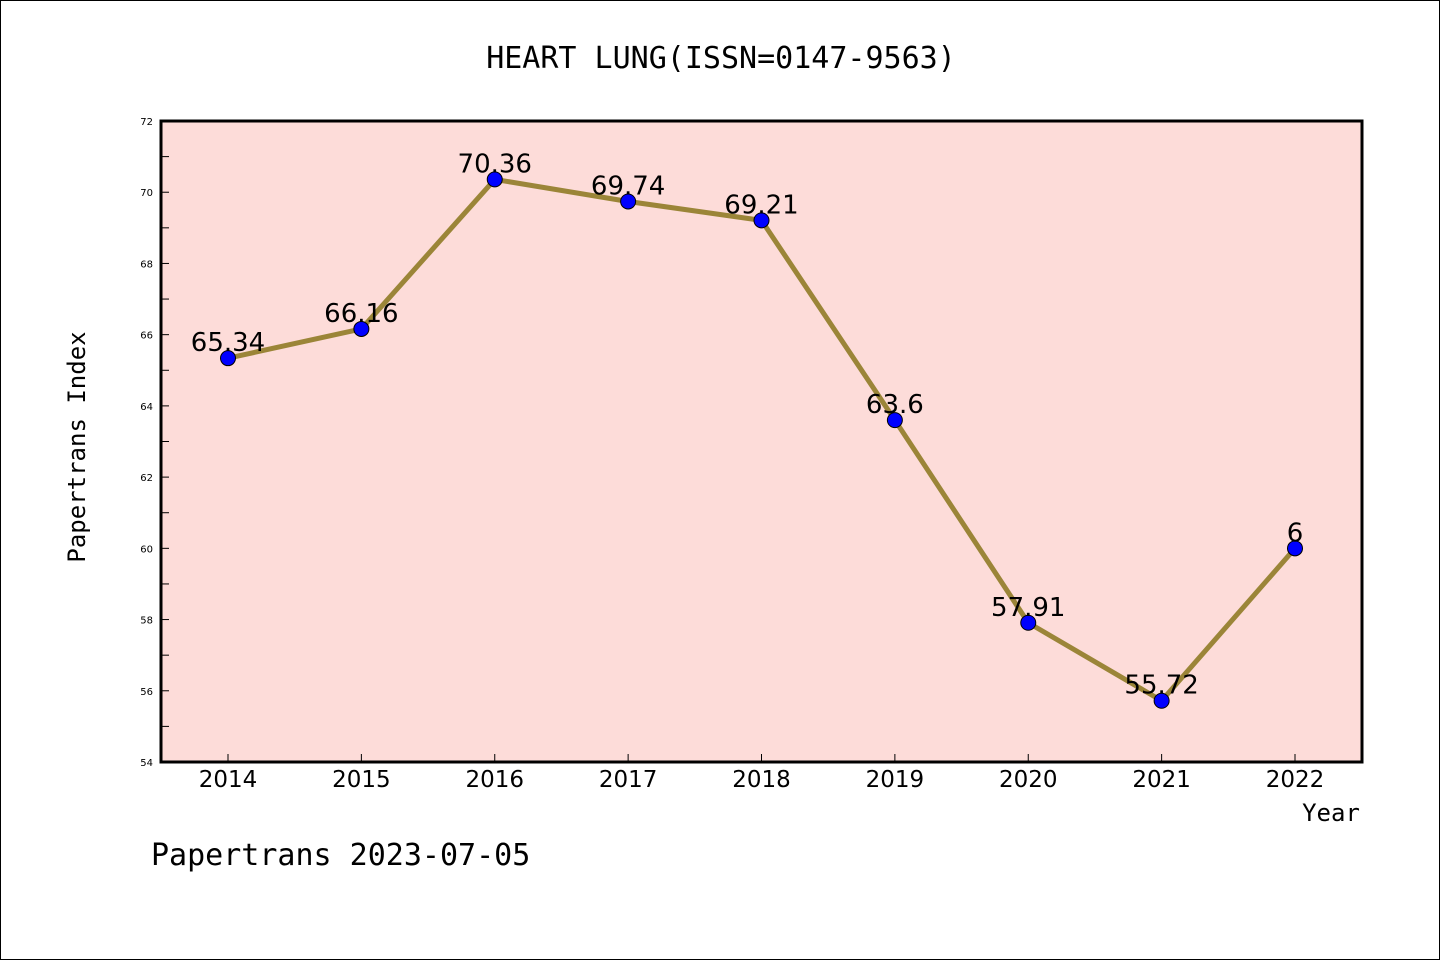 Image resolution: width=1440 pixels, height=961 pixels. Describe the element at coordinates (1028, 780) in the screenshot. I see `x-tick-label: 2020` at that location.